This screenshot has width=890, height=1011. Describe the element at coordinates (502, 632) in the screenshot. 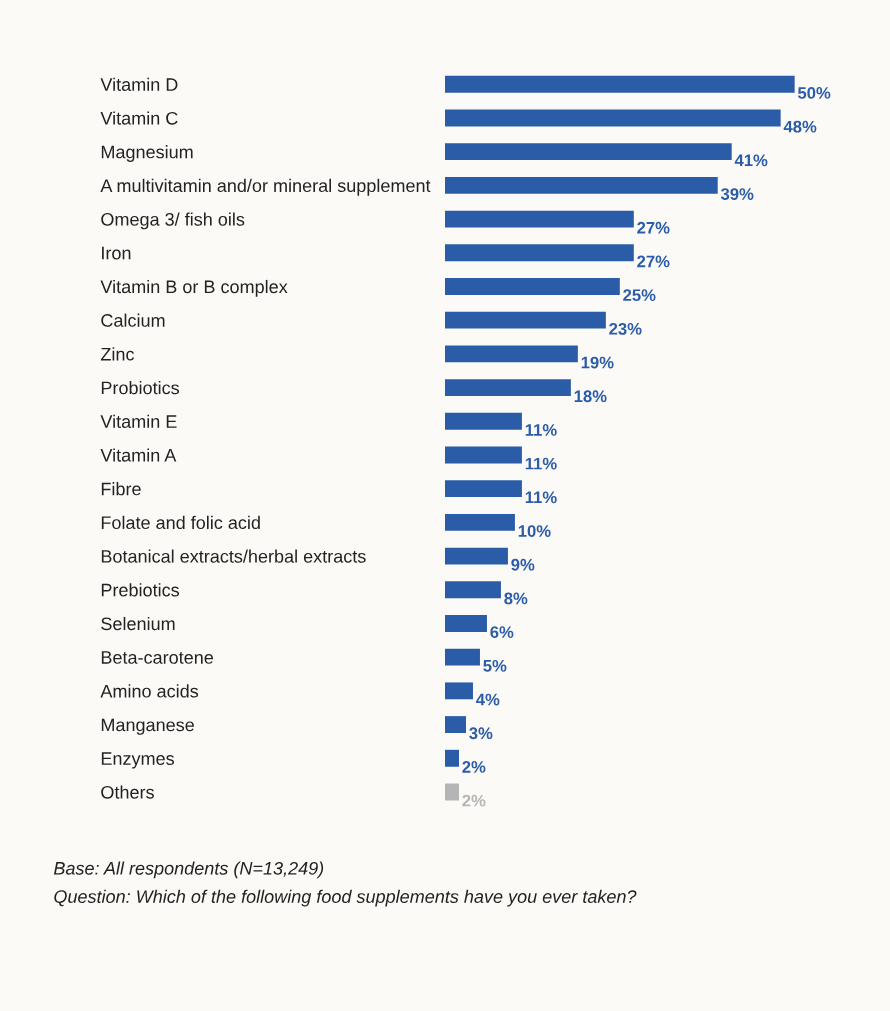

I see `data-label: 6%` at that location.